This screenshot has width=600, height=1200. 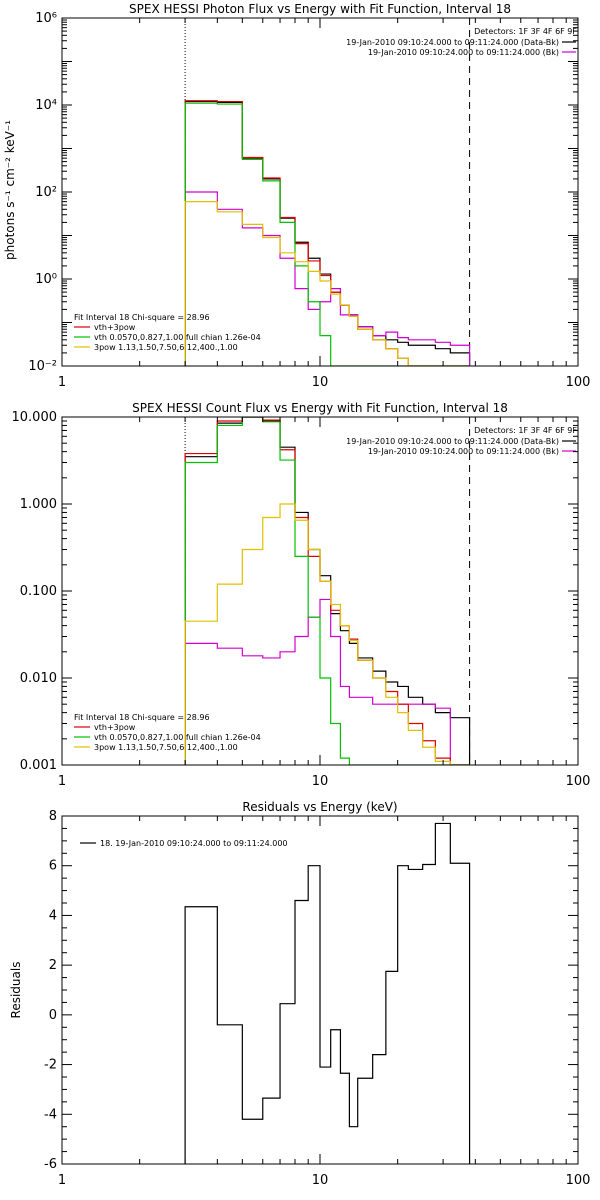 What do you see at coordinates (62, 1180) in the screenshot?
I see `residuals-x-tick-label: 1` at bounding box center [62, 1180].